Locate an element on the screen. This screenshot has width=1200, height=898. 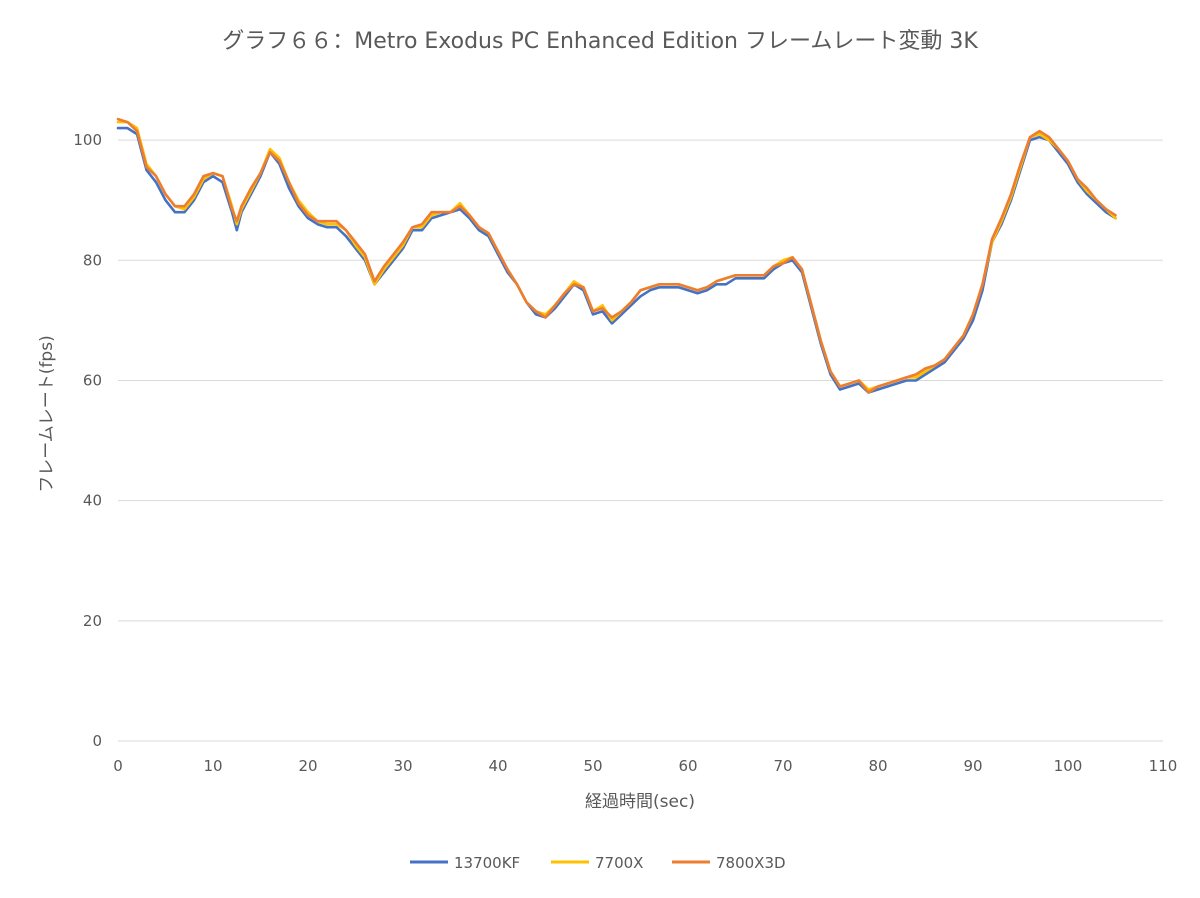
x-tick-label: 70 is located at coordinates (782, 766).